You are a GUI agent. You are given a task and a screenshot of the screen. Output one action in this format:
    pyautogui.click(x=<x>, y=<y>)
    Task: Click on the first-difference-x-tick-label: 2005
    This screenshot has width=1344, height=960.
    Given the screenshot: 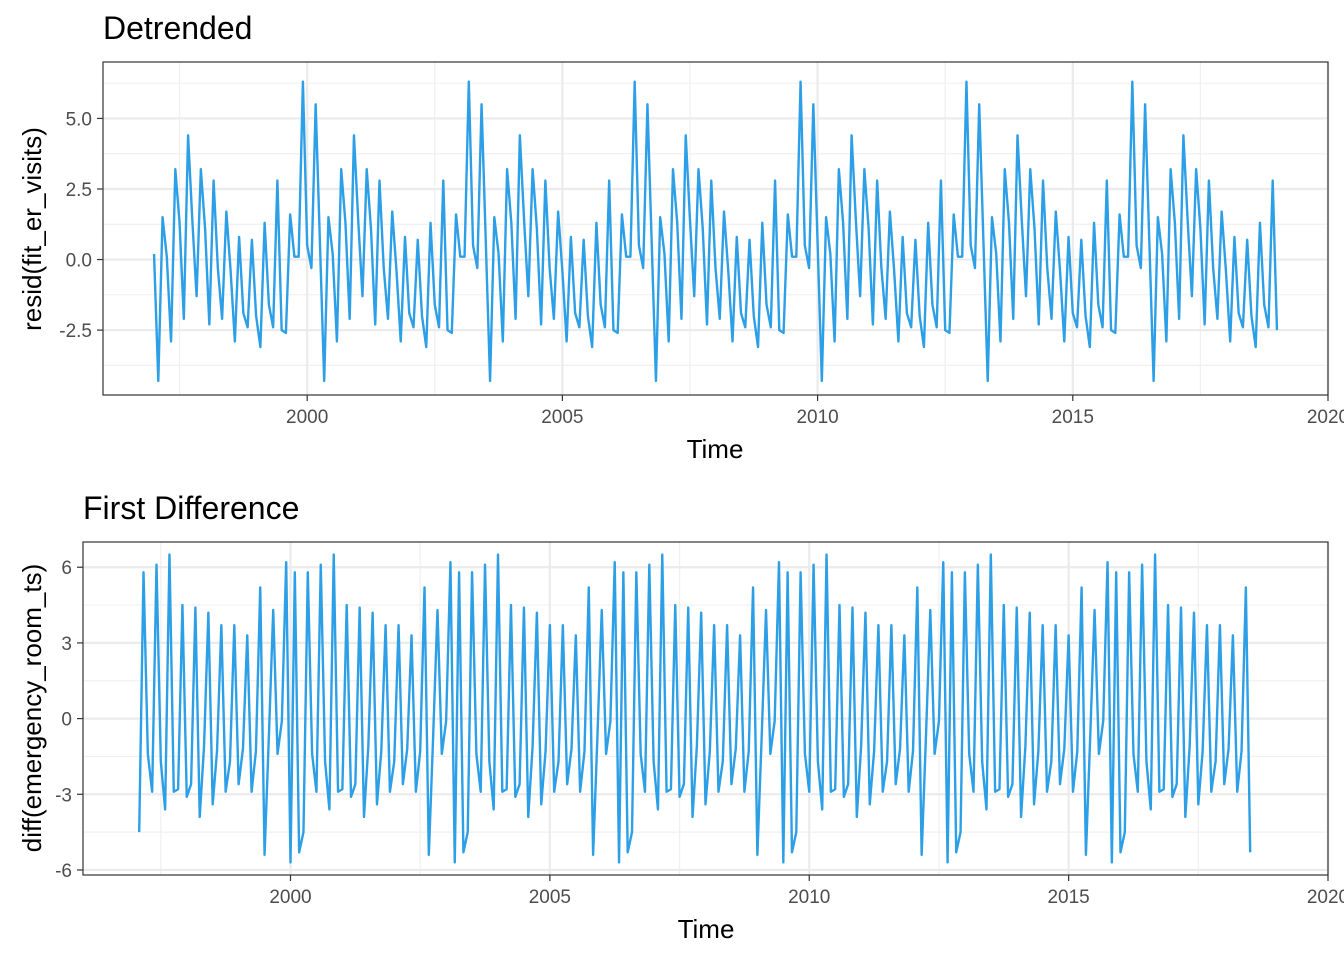 What is the action you would take?
    pyautogui.click(x=550, y=897)
    